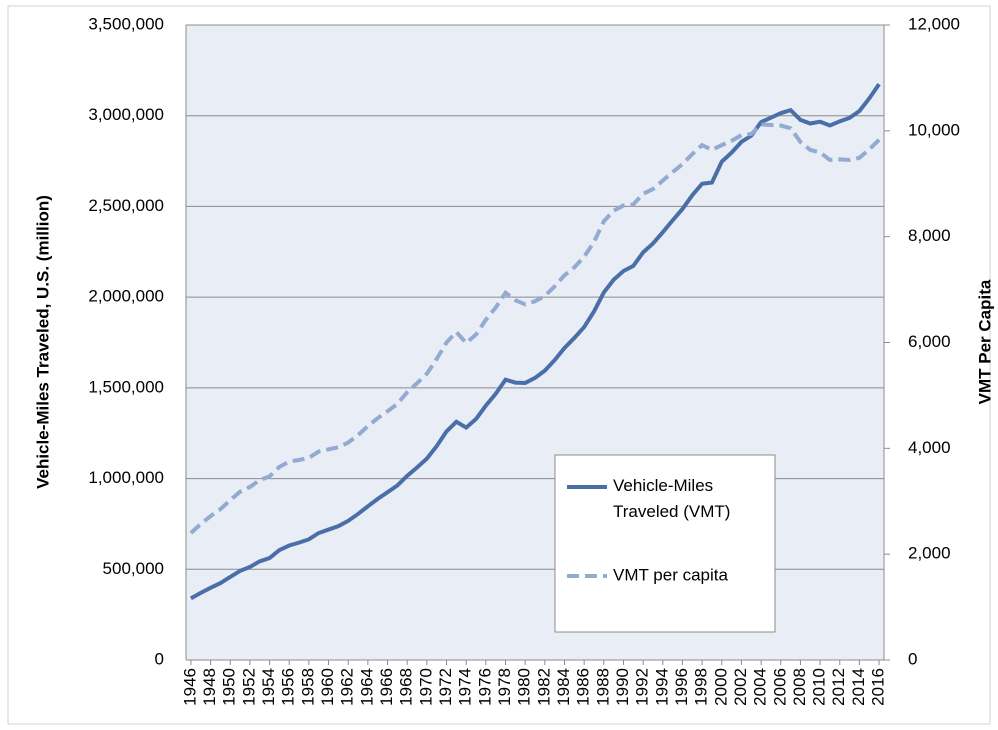 The width and height of the screenshot is (998, 730). What do you see at coordinates (288, 687) in the screenshot?
I see `x-tick-label: 1956` at bounding box center [288, 687].